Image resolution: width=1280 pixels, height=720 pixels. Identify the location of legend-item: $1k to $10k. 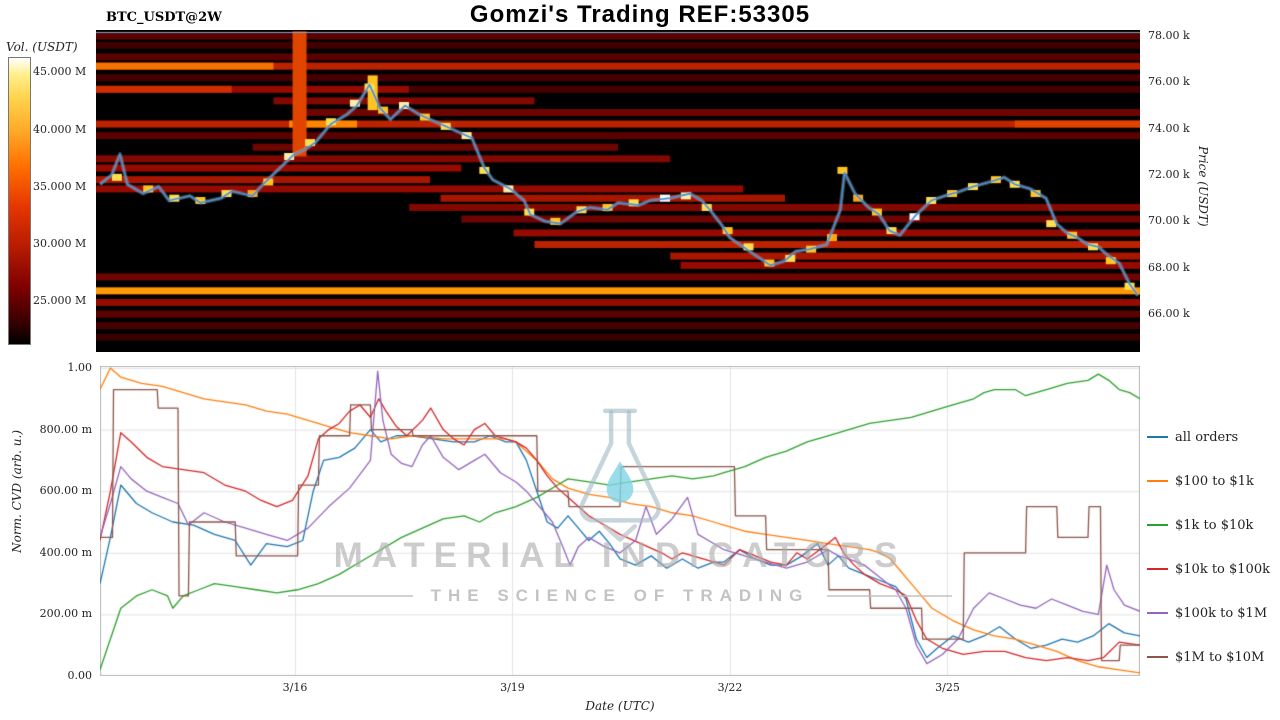
(1213, 525).